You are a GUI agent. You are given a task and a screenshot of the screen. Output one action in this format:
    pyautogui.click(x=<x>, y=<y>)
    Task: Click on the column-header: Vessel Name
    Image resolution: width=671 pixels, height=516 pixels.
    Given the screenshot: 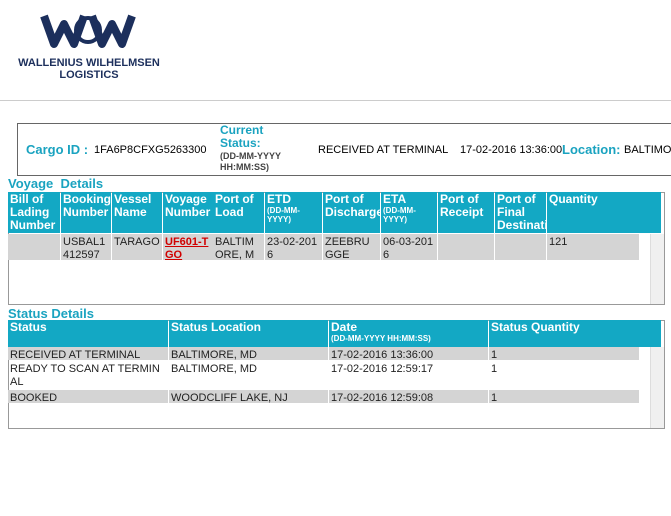 What is the action you would take?
    pyautogui.click(x=137, y=212)
    